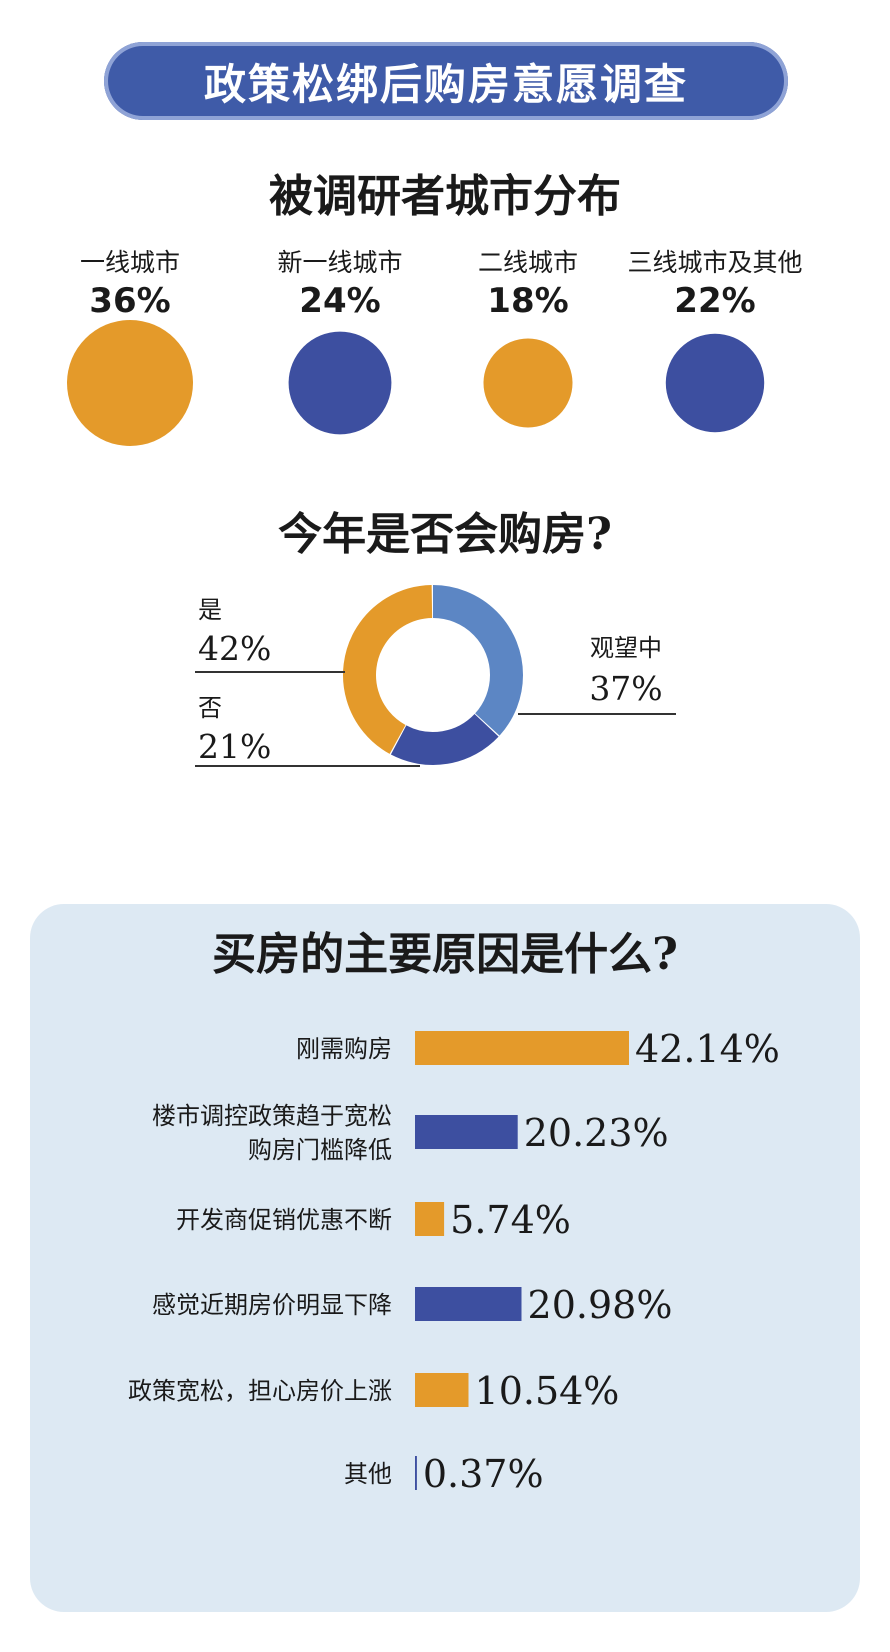 This screenshot has height=1652, width=890. I want to click on reason-category-label: 其他, so click(368, 1474).